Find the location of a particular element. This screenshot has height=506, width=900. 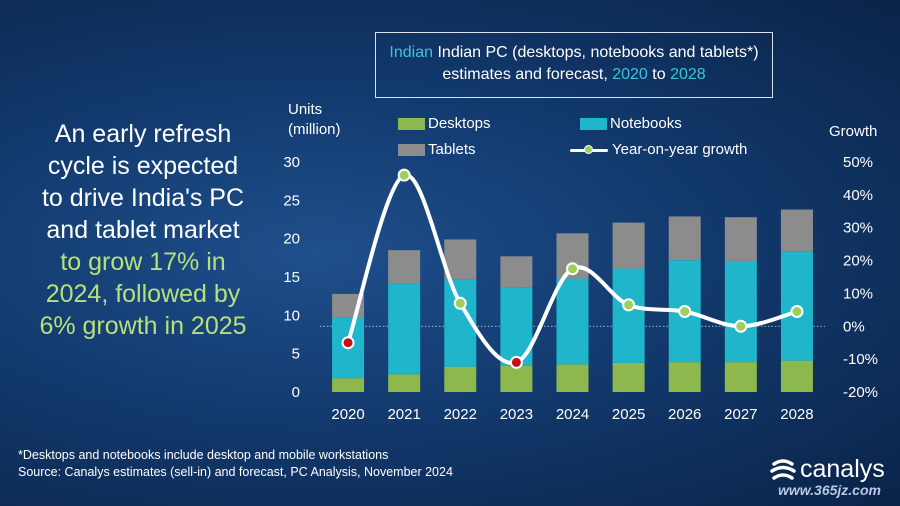

x-tick-label: 2023 is located at coordinates (516, 414).